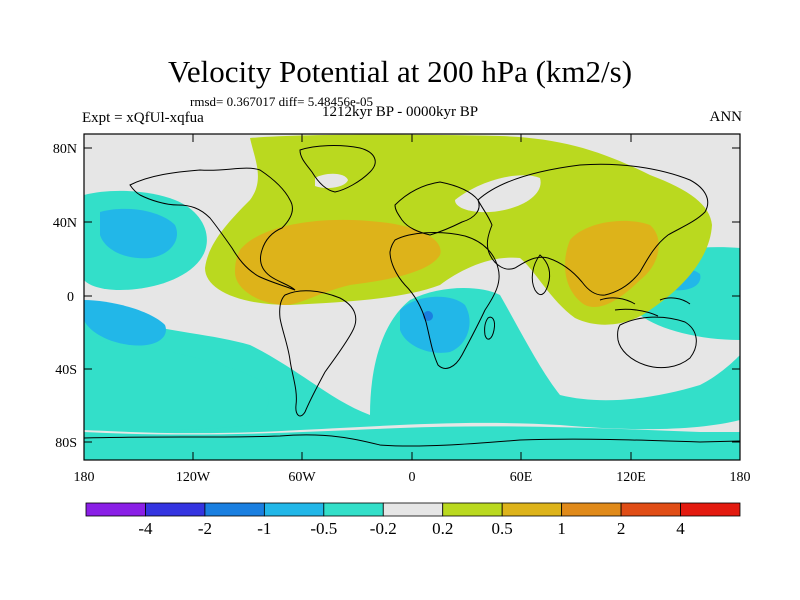 This screenshot has width=800, height=600. Describe the element at coordinates (337, 169) in the screenshot. I see `coast-greenland` at that location.